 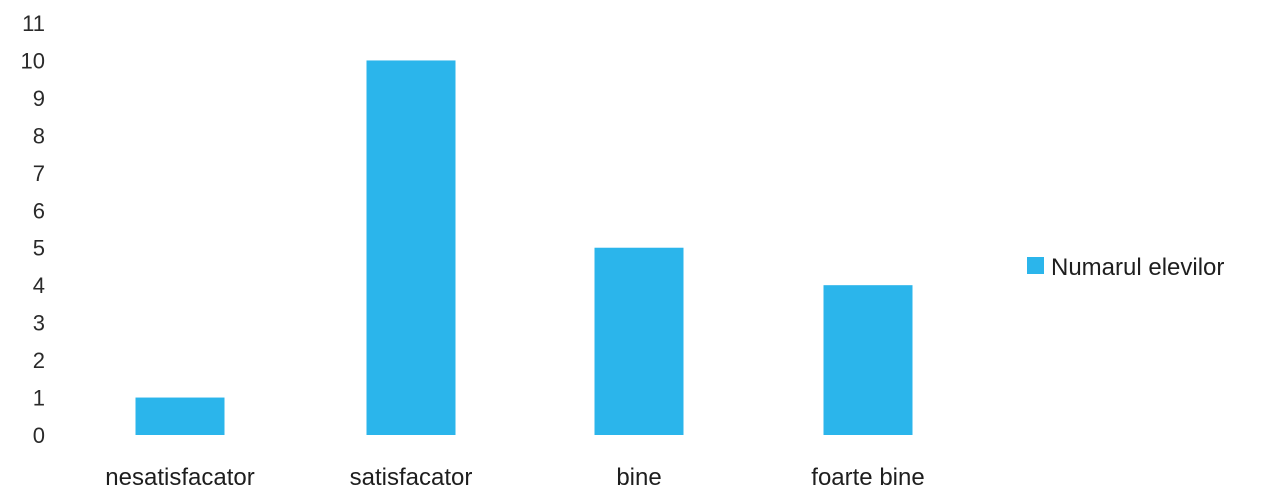 What do you see at coordinates (39, 135) in the screenshot?
I see `y-tick-label: 8` at bounding box center [39, 135].